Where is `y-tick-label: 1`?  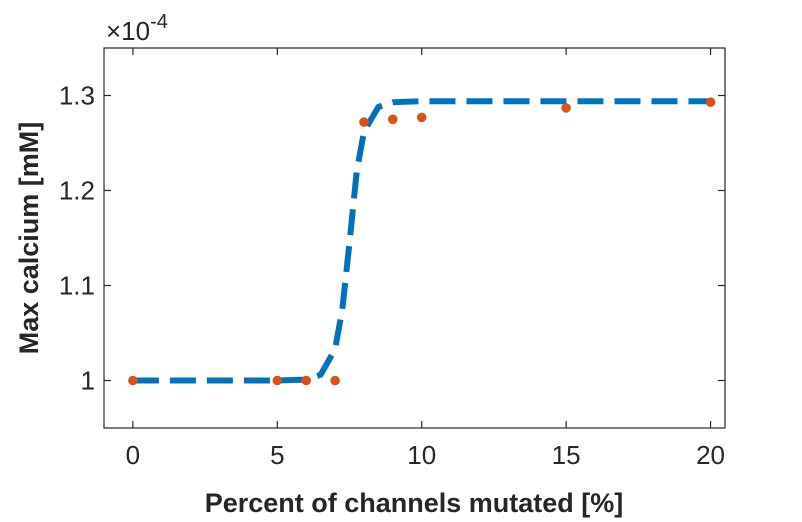 y-tick-label: 1 is located at coordinates (88, 381).